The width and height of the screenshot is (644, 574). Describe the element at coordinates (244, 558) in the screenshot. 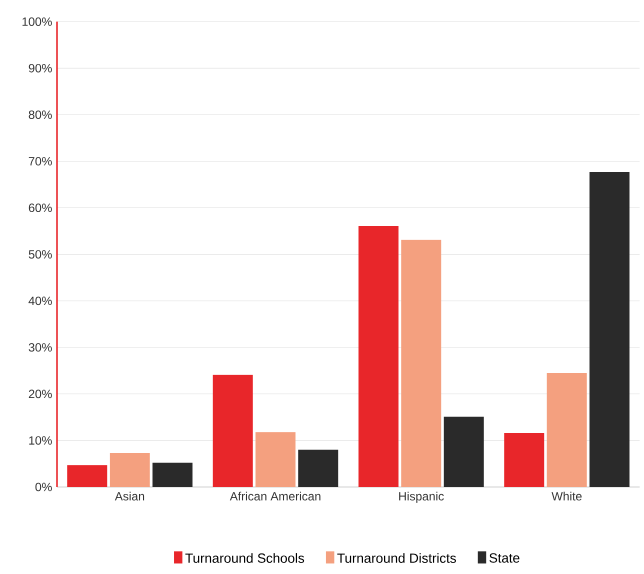

I see `legend-label: Turnaround Schools` at that location.